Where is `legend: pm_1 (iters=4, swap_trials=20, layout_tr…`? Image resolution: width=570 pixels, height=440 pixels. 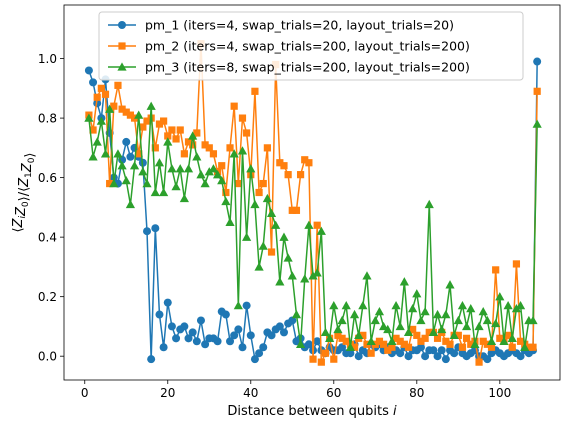
legend: pm_1 (iters=4, swap_trials=20, layout_tr… is located at coordinates (311, 46).